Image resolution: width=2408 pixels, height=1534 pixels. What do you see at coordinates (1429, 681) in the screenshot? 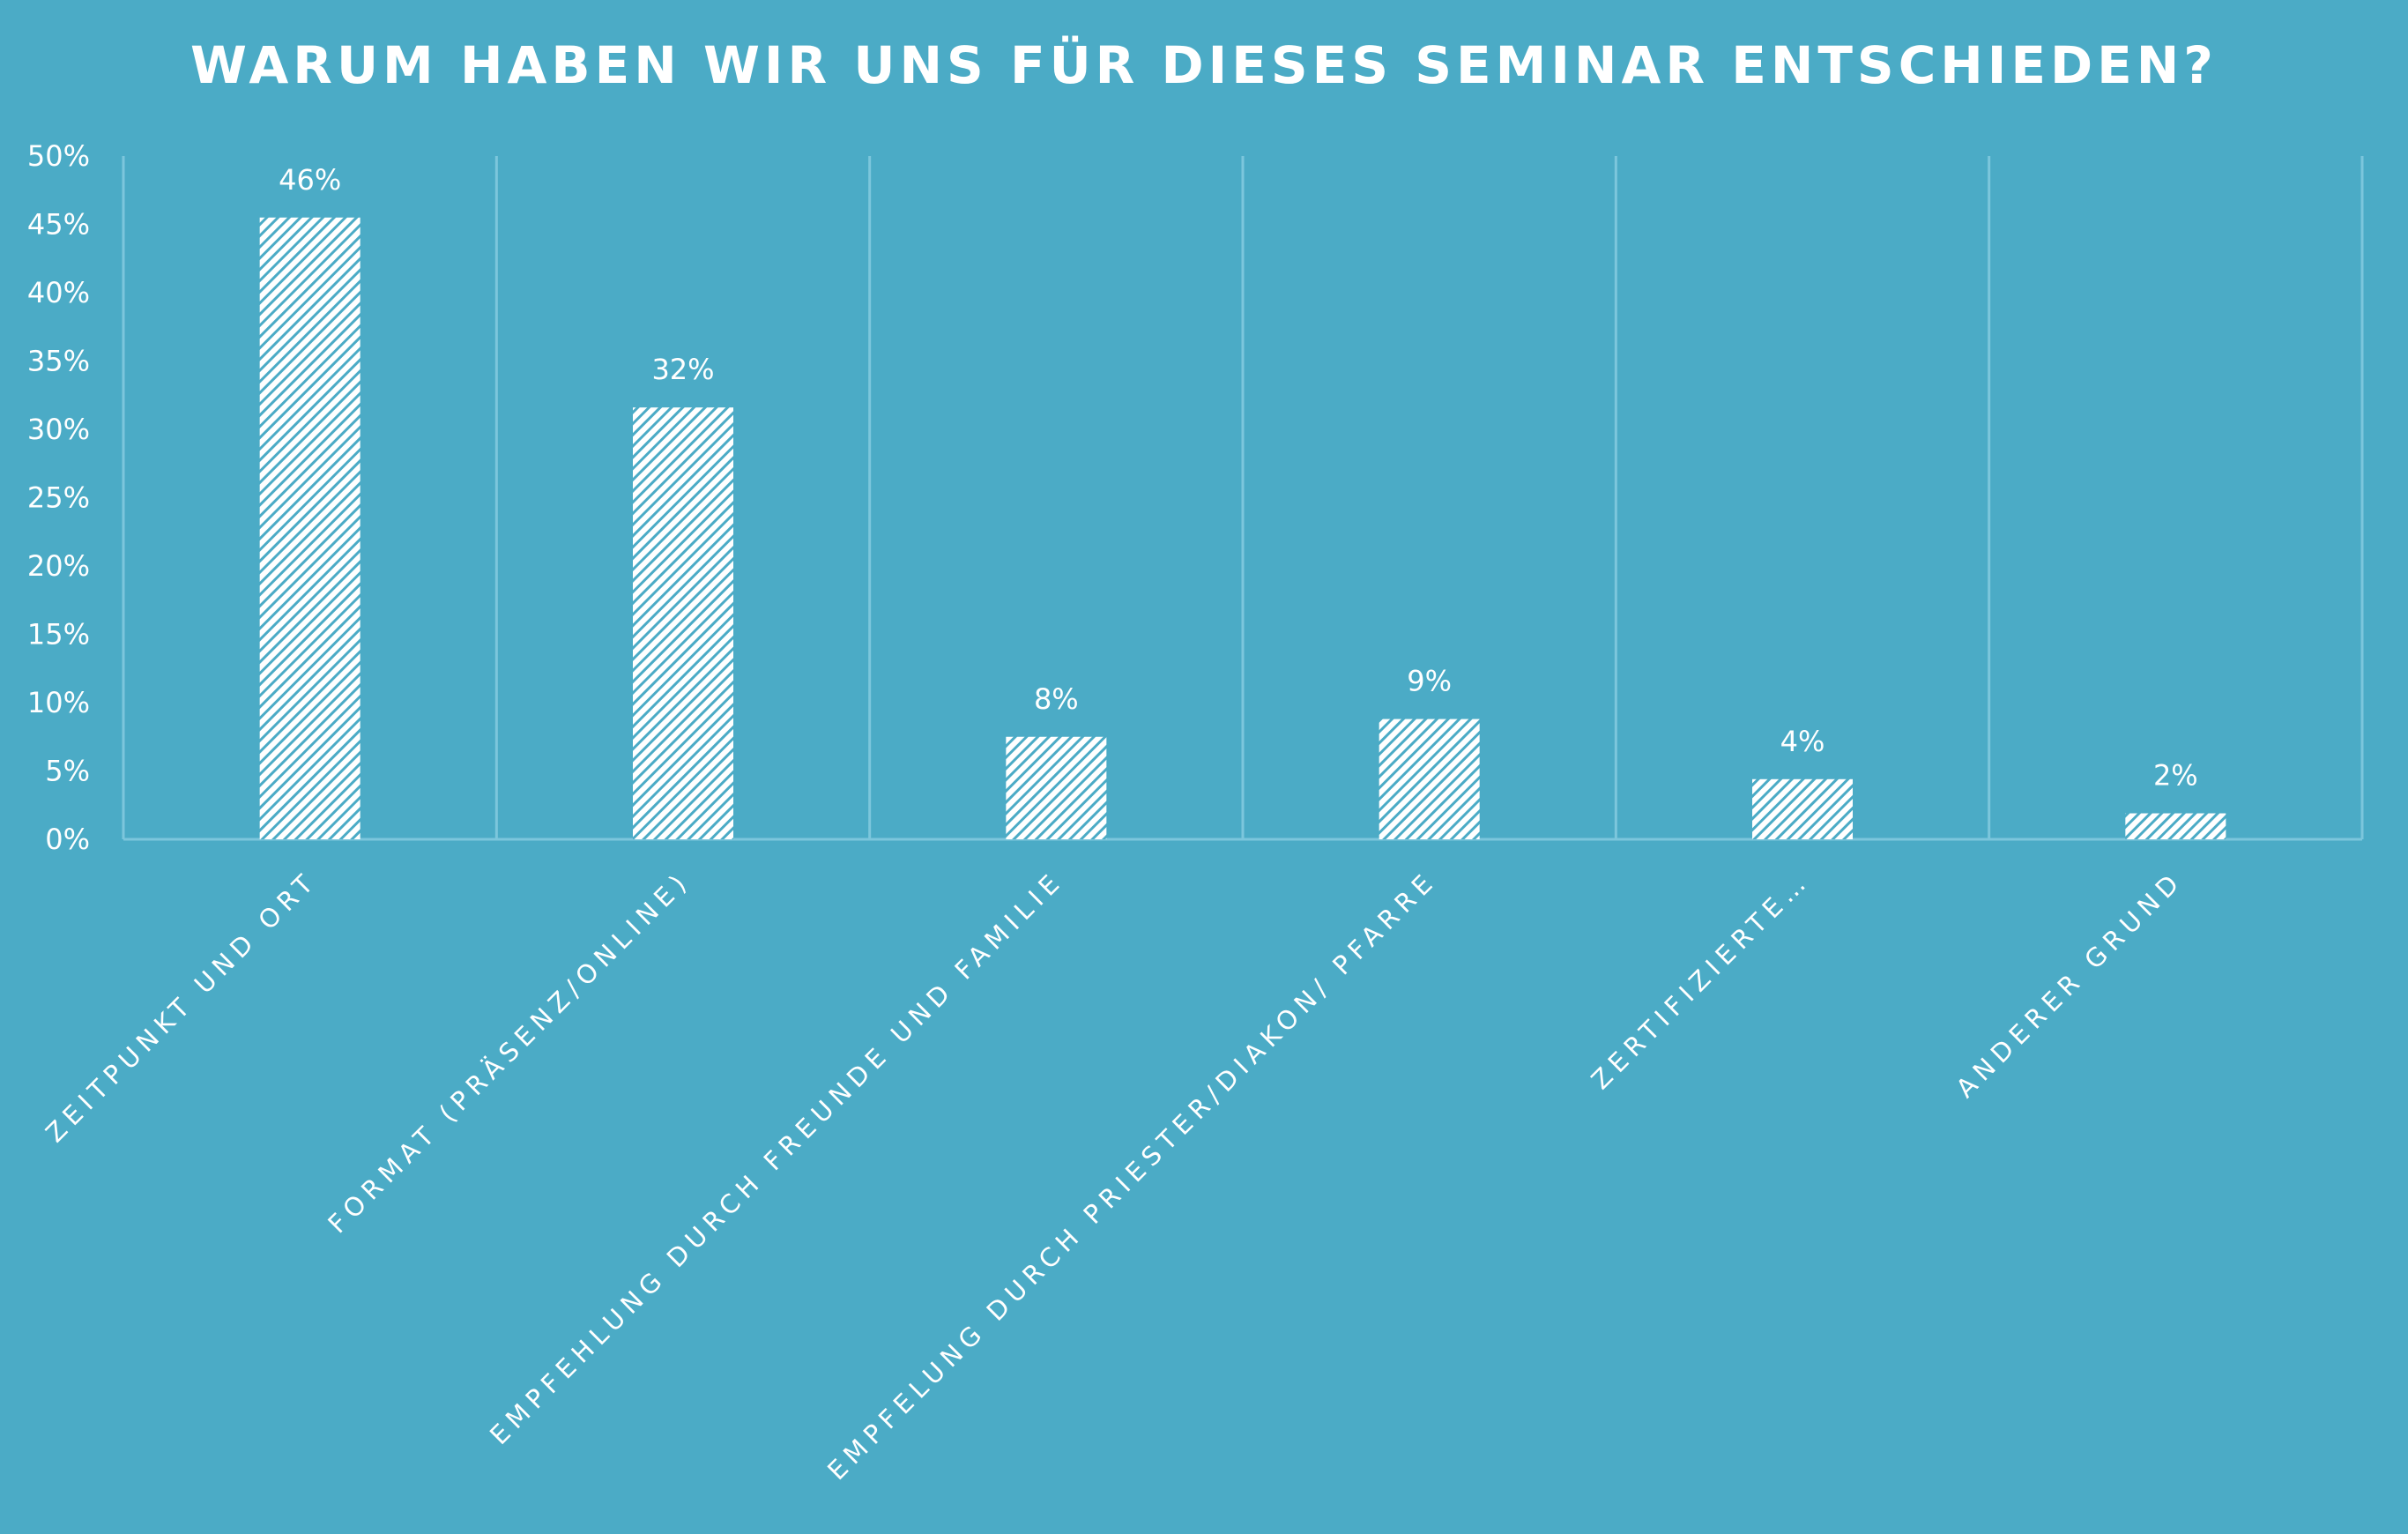
I see `data-label: 9%` at bounding box center [1429, 681].